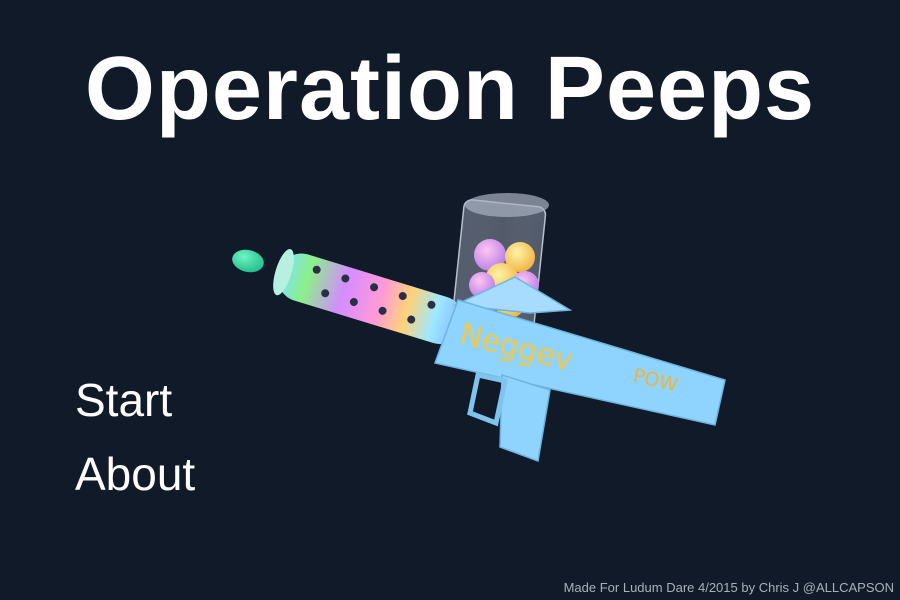 The height and width of the screenshot is (600, 900). I want to click on about-button: About, so click(135, 474).